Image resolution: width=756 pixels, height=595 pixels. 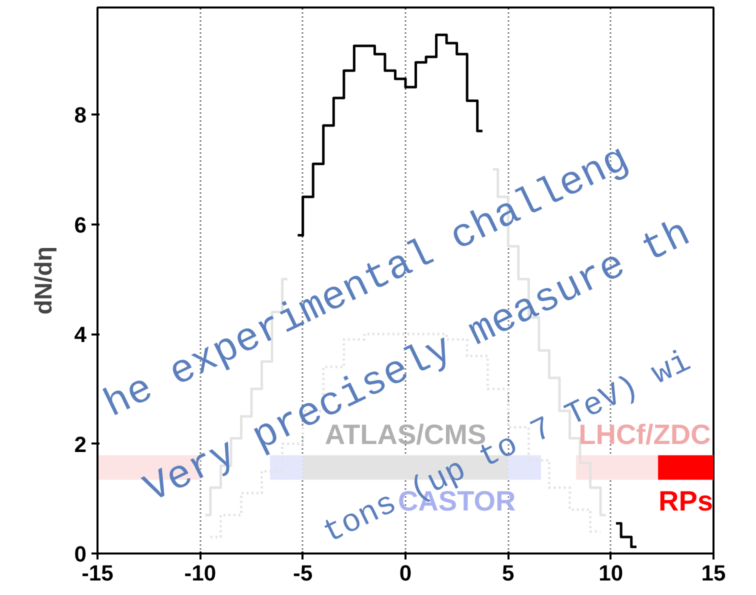 I want to click on y-axis-title: dN/dη, so click(x=44, y=280).